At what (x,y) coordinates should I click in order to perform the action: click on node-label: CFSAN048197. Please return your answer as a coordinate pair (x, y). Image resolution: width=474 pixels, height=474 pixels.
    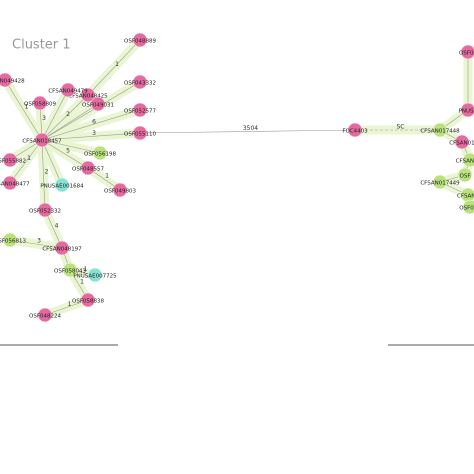
    Looking at the image, I should click on (62, 250).